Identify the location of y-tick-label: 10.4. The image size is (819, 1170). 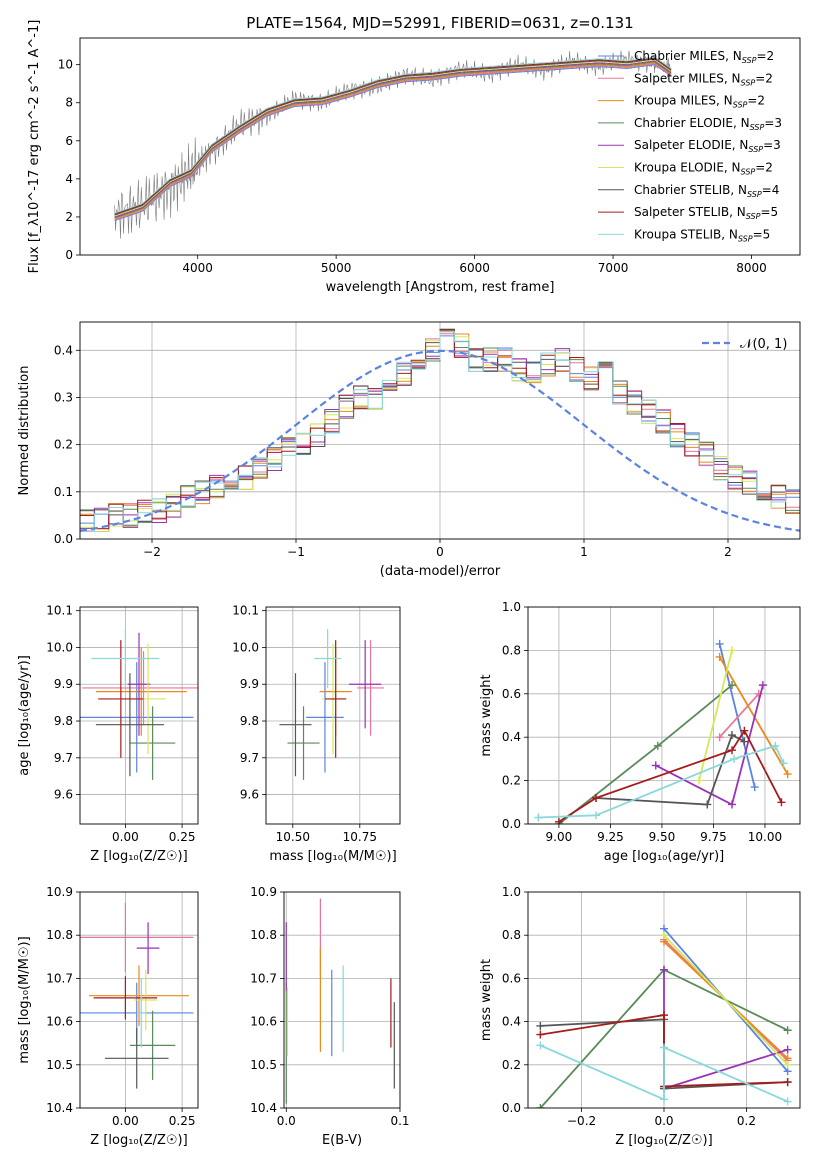
(59, 1108).